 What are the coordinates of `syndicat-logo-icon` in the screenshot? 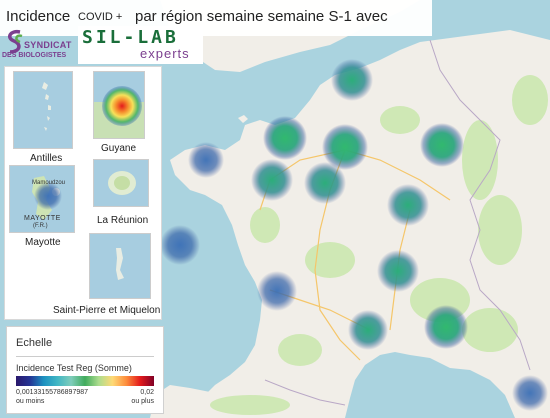 It's located at (15, 41).